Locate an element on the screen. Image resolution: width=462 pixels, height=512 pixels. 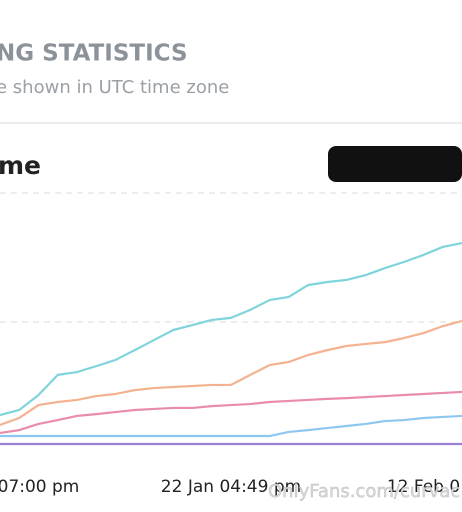
x-tick-label: 12 Feb 0 is located at coordinates (423, 487).